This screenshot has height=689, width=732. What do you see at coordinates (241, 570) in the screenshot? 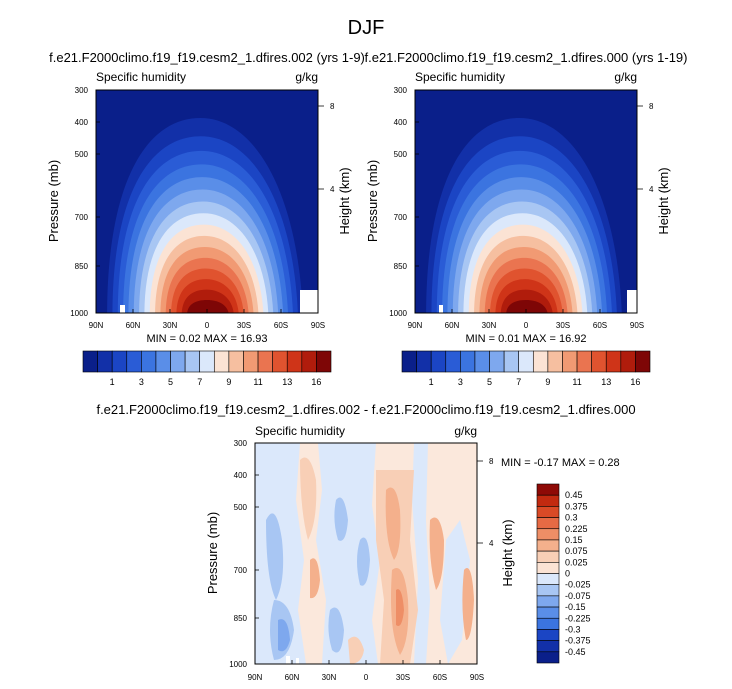
I see `y-tick-label: 700` at bounding box center [241, 570].